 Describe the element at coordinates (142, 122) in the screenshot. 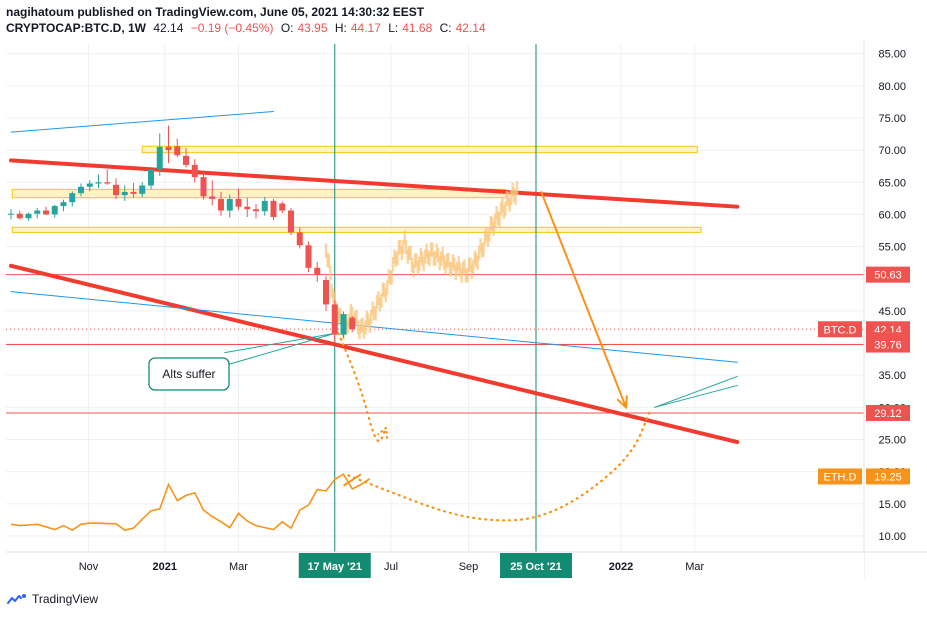

I see `trendline-blue-top` at that location.